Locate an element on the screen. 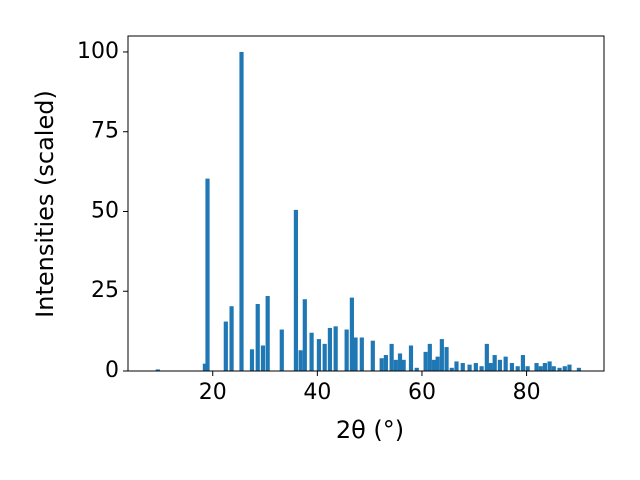 Image resolution: width=640 pixels, height=480 pixels. x-axis-label: 2θ (°) is located at coordinates (370, 430).